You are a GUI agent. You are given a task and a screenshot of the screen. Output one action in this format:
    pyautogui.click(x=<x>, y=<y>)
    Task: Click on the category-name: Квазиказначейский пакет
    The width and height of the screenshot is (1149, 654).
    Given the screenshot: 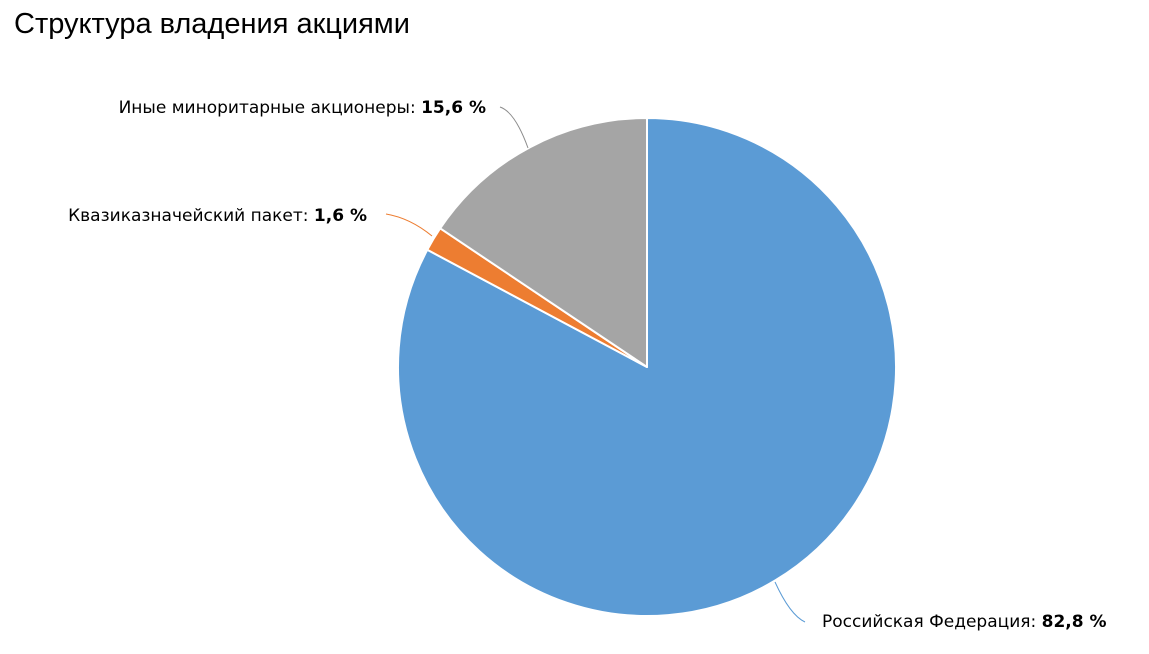 What is the action you would take?
    pyautogui.click(x=185, y=216)
    